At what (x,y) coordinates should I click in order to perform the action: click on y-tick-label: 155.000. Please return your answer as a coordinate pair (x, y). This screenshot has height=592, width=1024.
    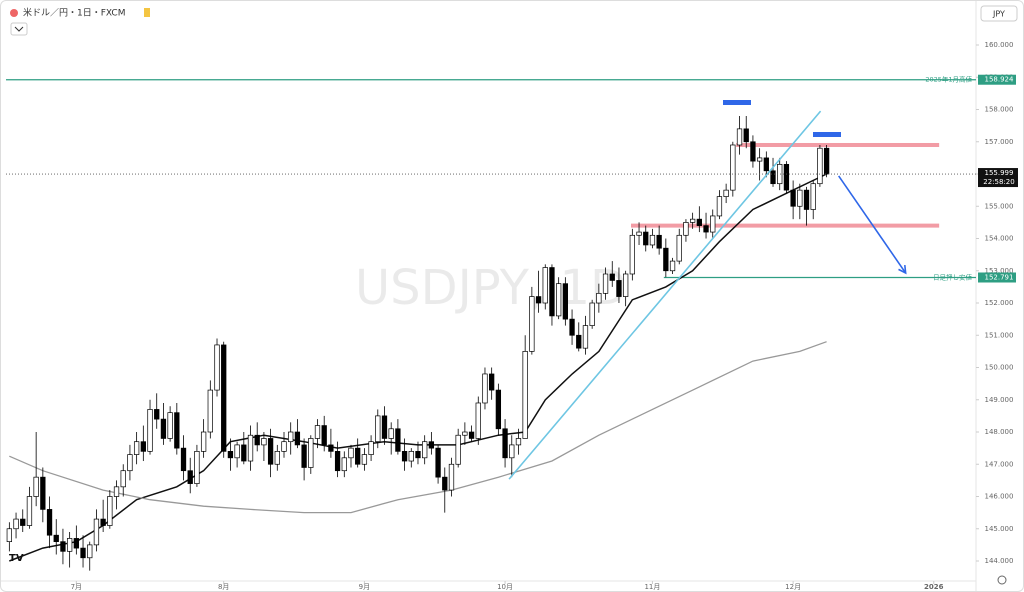
    Looking at the image, I should click on (999, 206).